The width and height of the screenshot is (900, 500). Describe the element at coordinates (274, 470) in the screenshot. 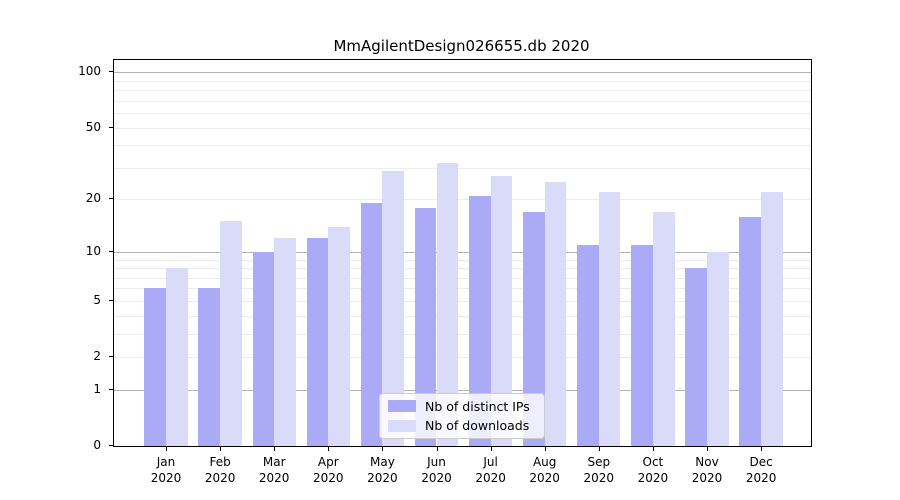

I see `x-tick-label-mar: Mar 2020` at that location.